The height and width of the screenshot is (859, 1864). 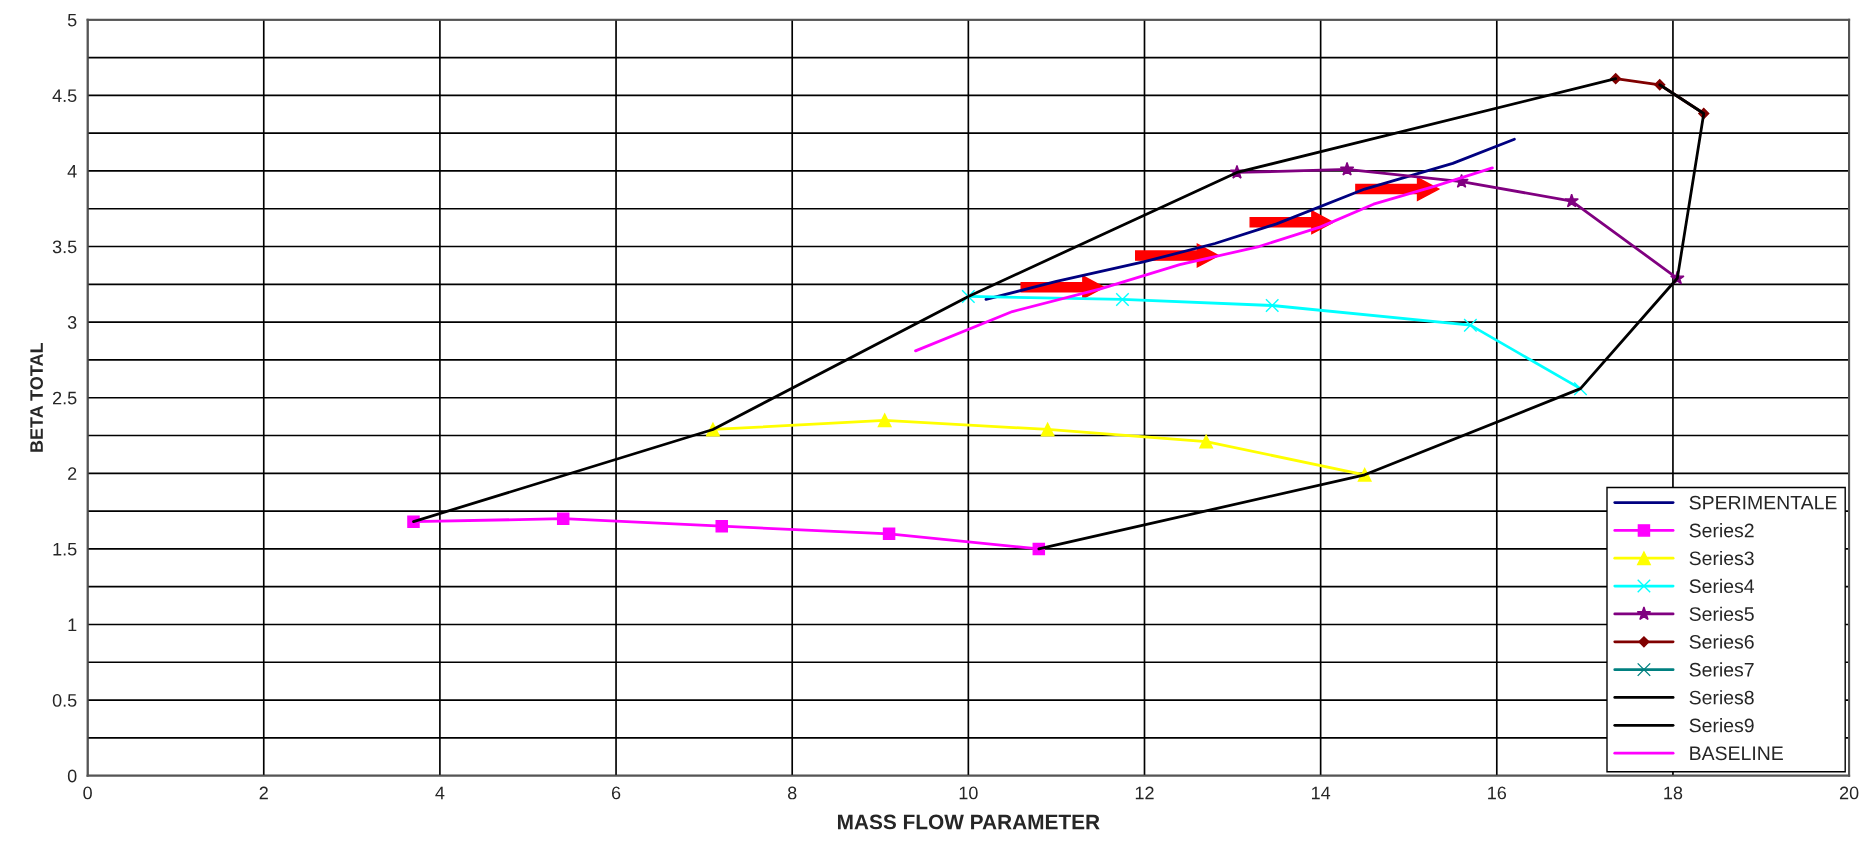 What do you see at coordinates (72, 776) in the screenshot?
I see `y-tick-label: 0` at bounding box center [72, 776].